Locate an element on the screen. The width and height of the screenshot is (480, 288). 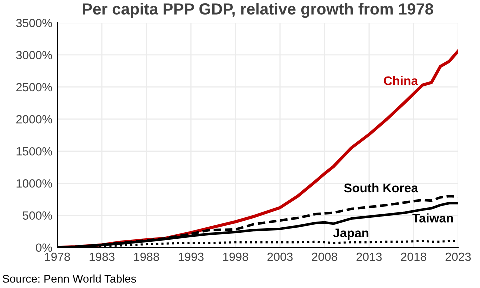
x-tick-label: 2003 is located at coordinates (280, 257).